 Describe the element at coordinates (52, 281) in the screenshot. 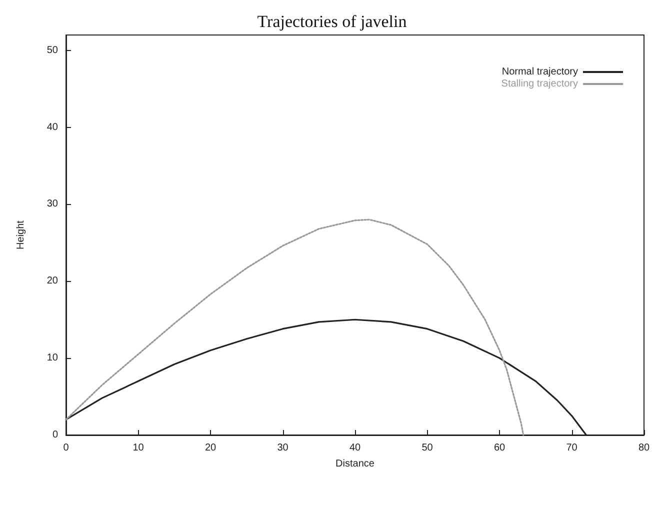

I see `y-tick-label: 20` at that location.